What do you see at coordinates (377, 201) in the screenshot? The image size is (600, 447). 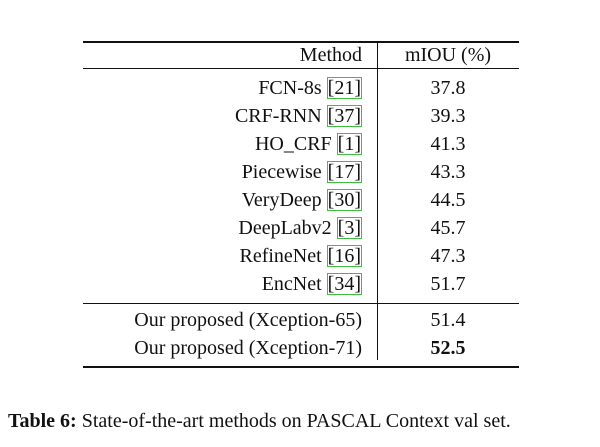 I see `column-separator` at bounding box center [377, 201].